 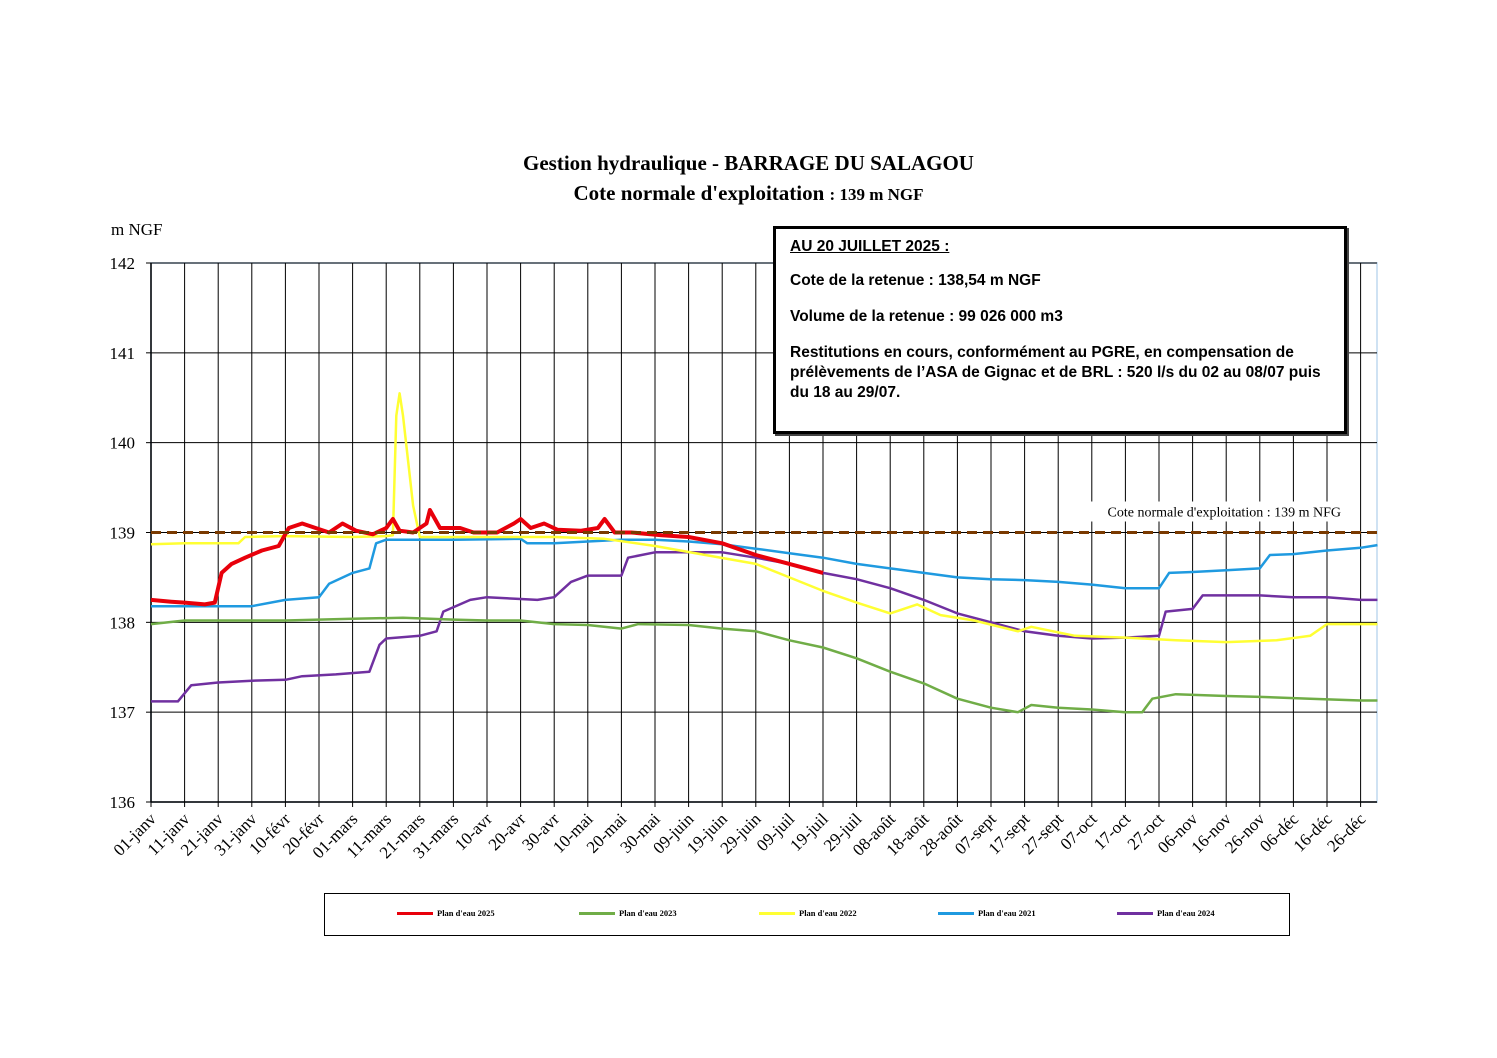 What do you see at coordinates (1112, 831) in the screenshot?
I see `x-tick-label: 17-oct` at bounding box center [1112, 831].